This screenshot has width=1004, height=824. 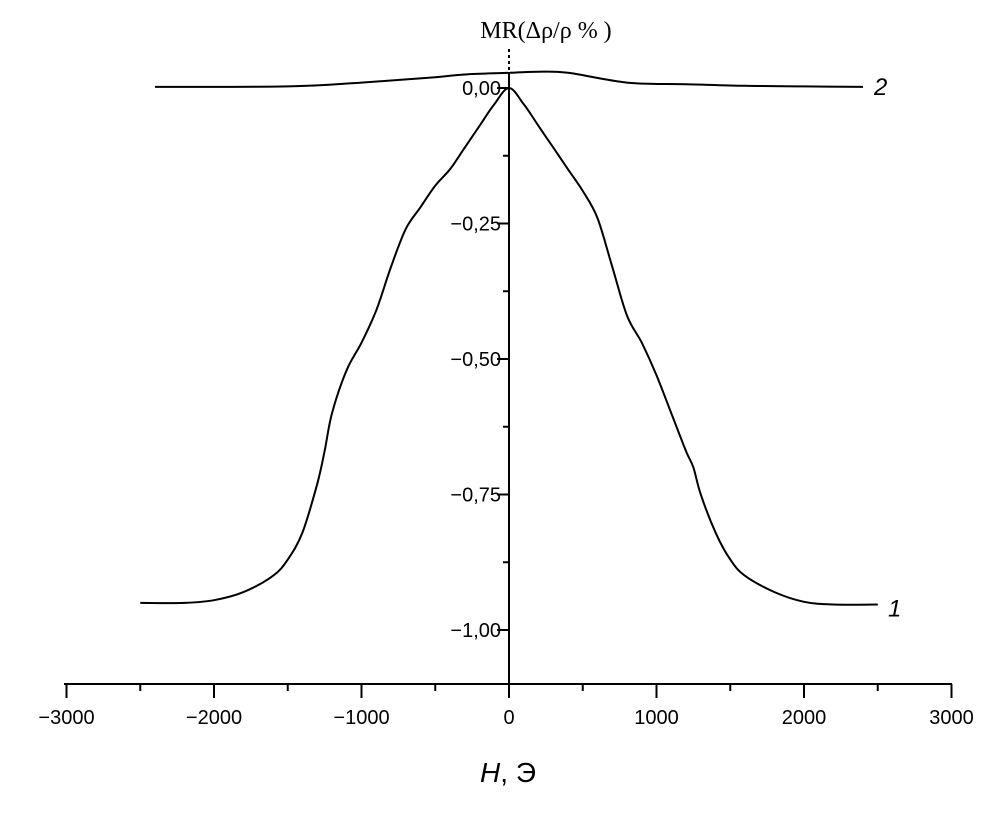 I want to click on curve-label-2: 2, so click(x=880, y=87).